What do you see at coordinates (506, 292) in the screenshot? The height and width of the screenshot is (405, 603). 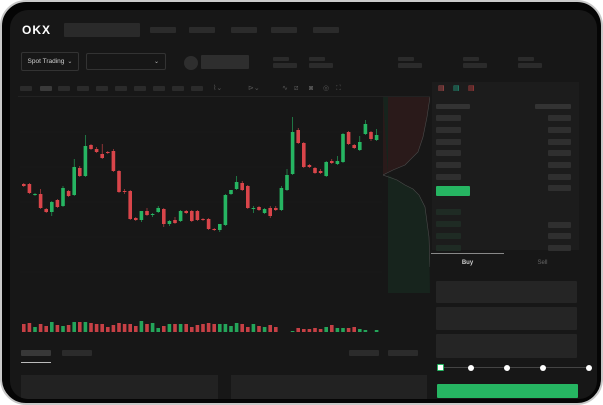 I see `price-input` at bounding box center [506, 292].